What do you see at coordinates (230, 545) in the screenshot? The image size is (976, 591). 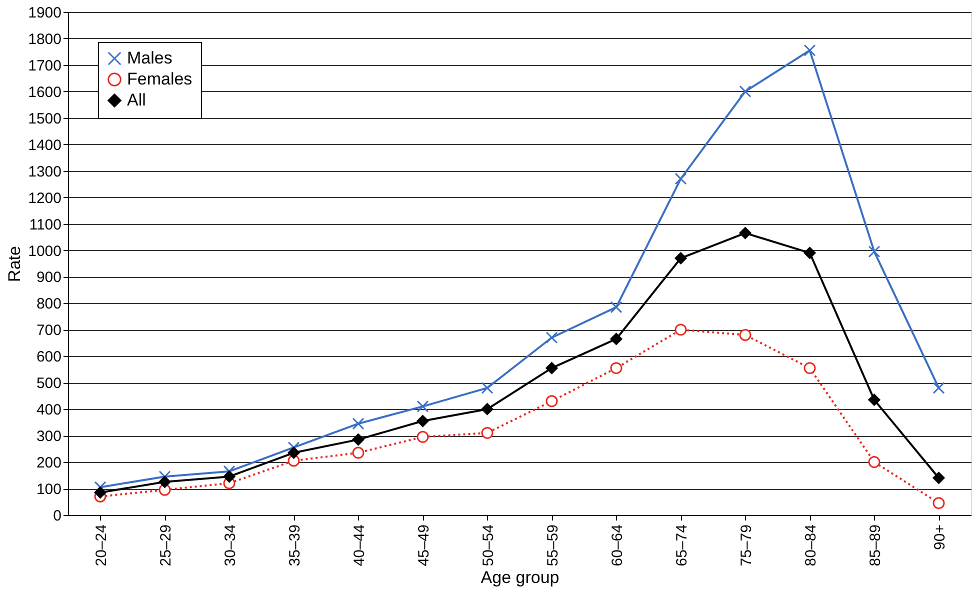 I see `x-tick-label: 30–34` at bounding box center [230, 545].